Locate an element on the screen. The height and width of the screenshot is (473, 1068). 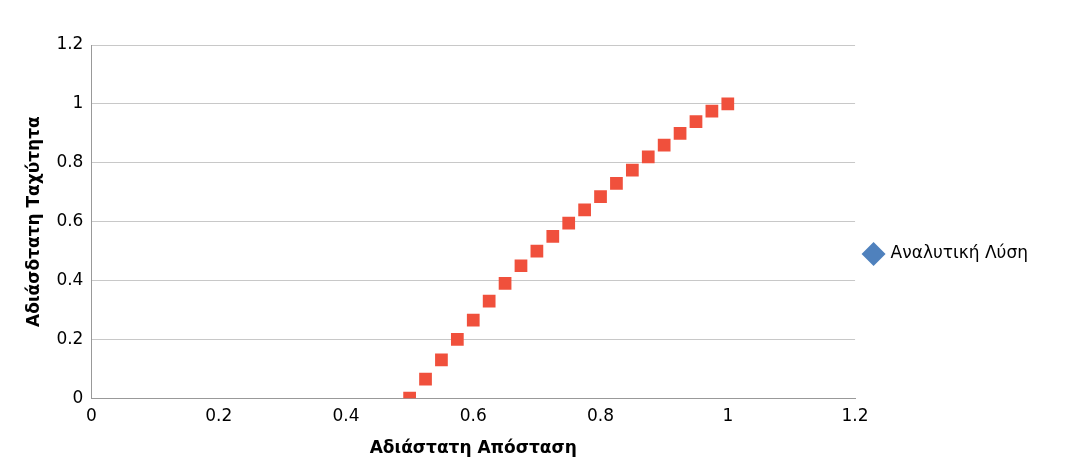
x-tick-label: 0 is located at coordinates (91, 414).